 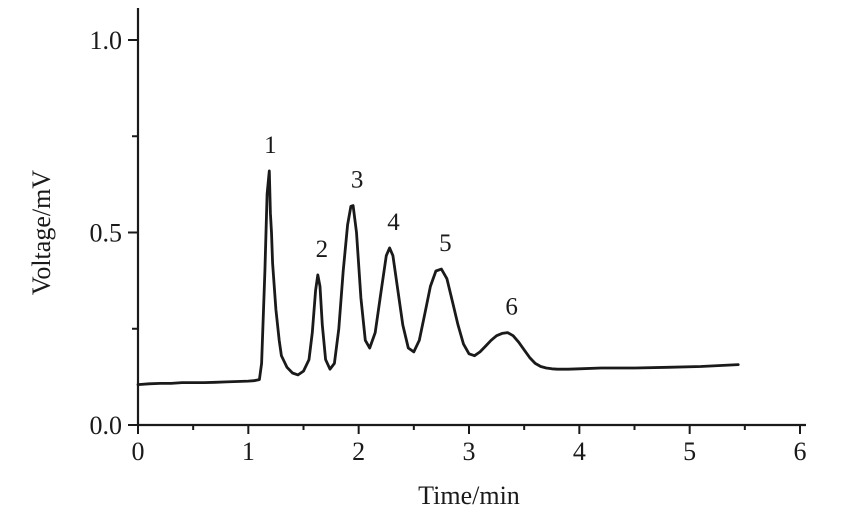 I want to click on peak-label-6: 6, so click(x=511, y=307).